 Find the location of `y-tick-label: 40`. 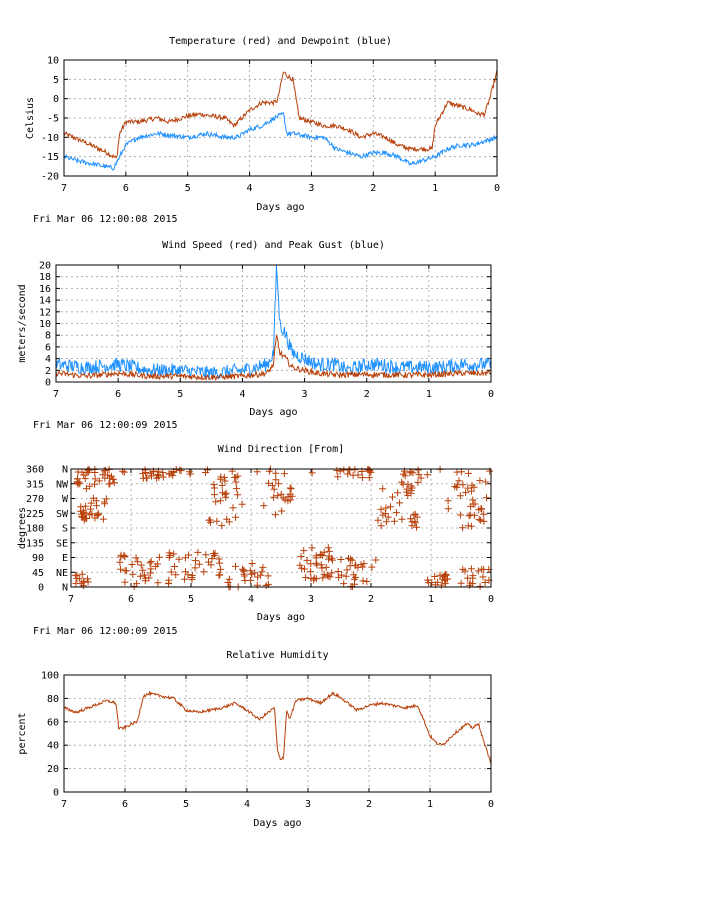

y-tick-label: 40 is located at coordinates (53, 746).